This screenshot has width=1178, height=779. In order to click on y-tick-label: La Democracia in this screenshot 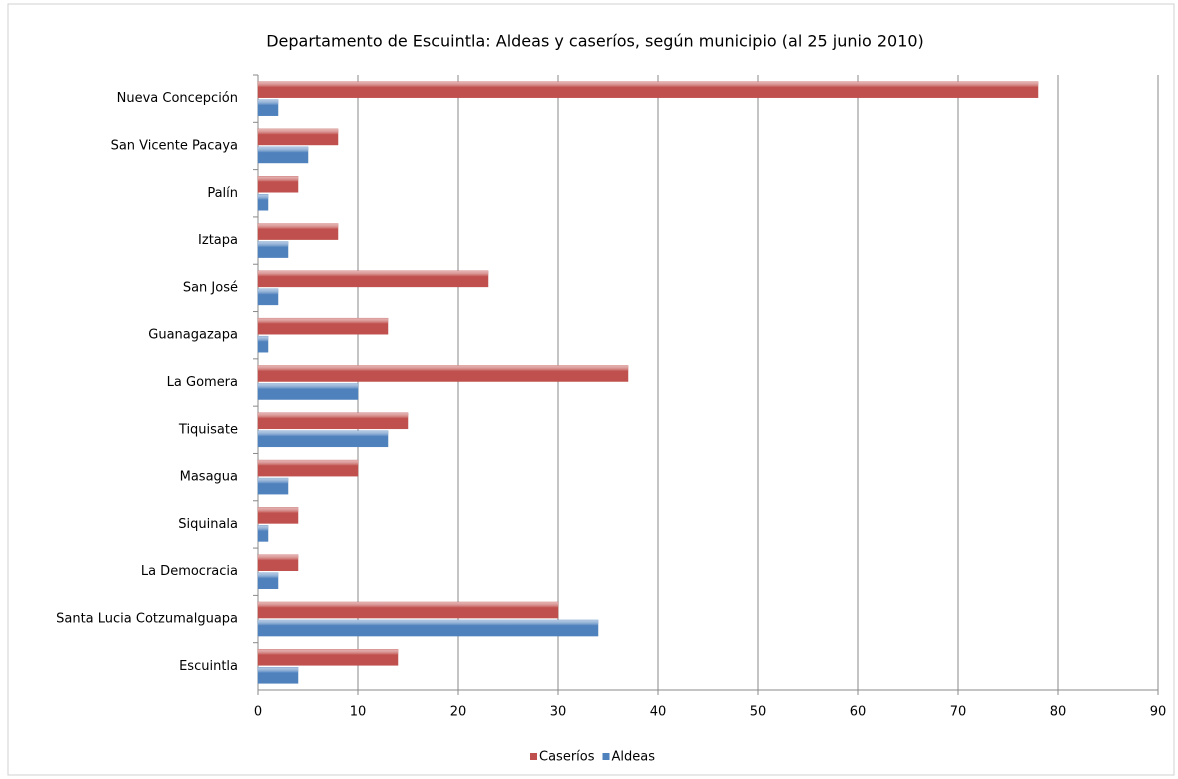, I will do `click(189, 571)`.